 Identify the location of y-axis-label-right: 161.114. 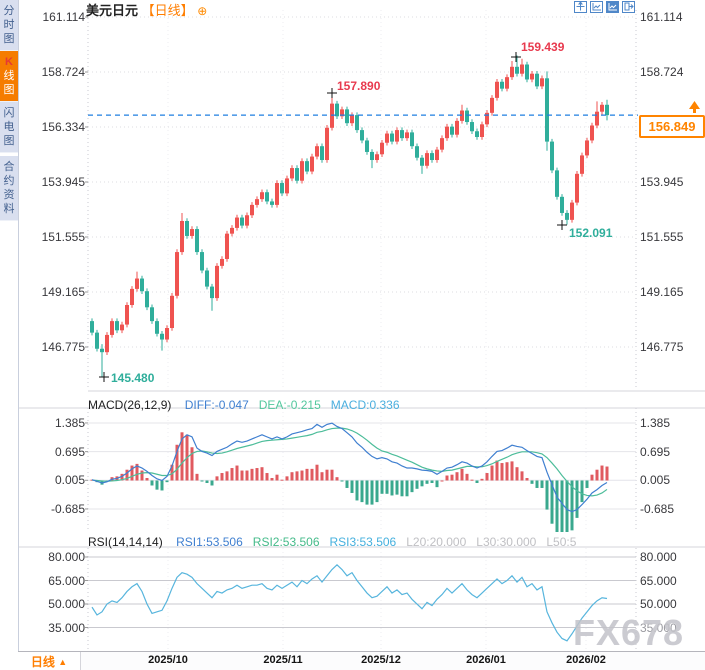
(661, 17).